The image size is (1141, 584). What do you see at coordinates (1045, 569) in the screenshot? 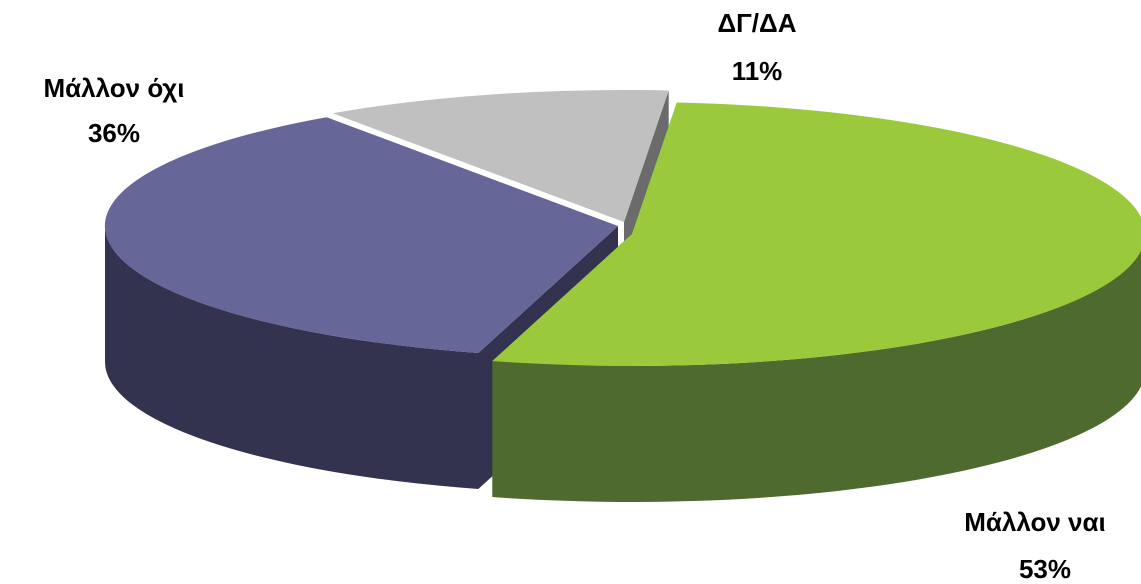
I see `label-mallon-nai-value: 53%` at bounding box center [1045, 569].